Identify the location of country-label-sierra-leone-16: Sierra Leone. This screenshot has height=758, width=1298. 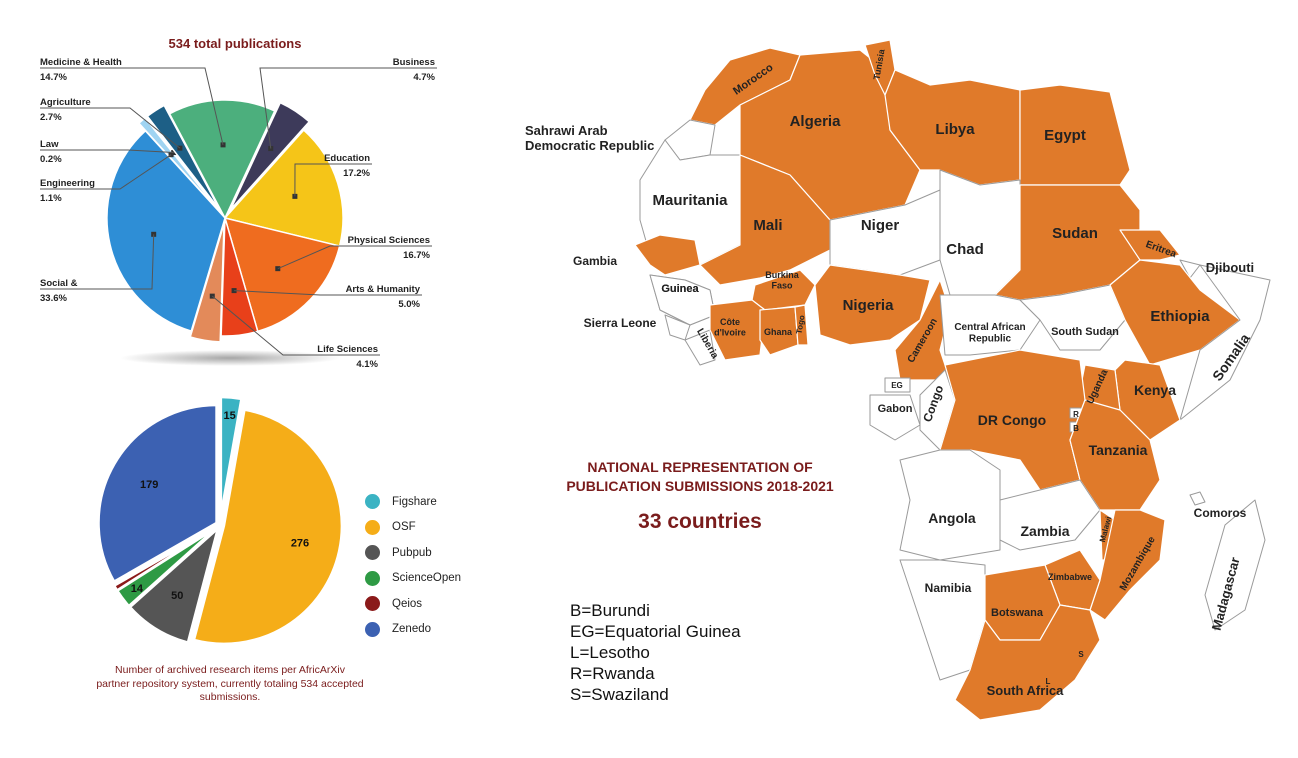
(620, 323).